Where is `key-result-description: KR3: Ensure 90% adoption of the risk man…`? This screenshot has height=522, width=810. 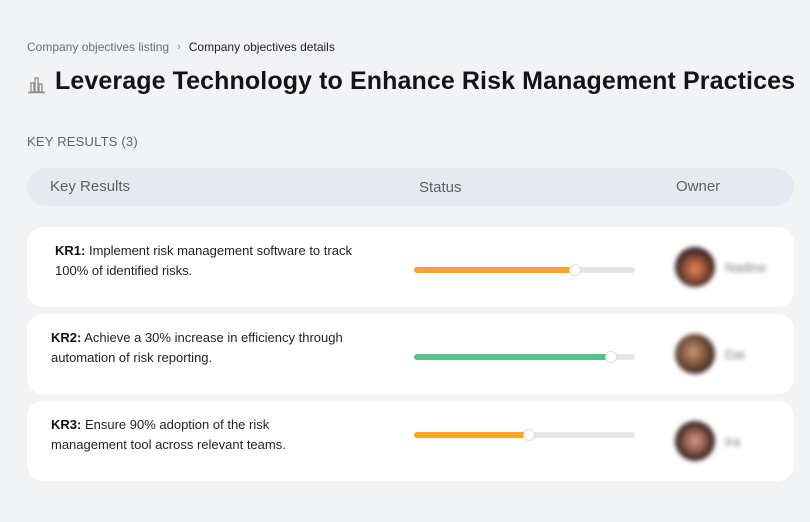 key-result-description: KR3: Ensure 90% adoption of the risk man… is located at coordinates (196, 435).